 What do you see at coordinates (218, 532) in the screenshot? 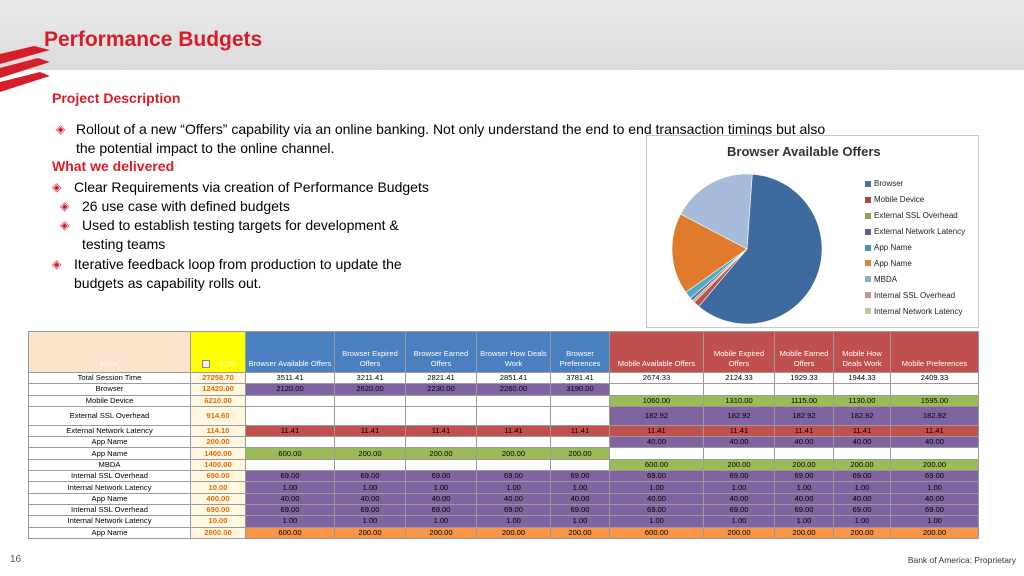
I see `budget-cell: 2800.00` at bounding box center [218, 532].